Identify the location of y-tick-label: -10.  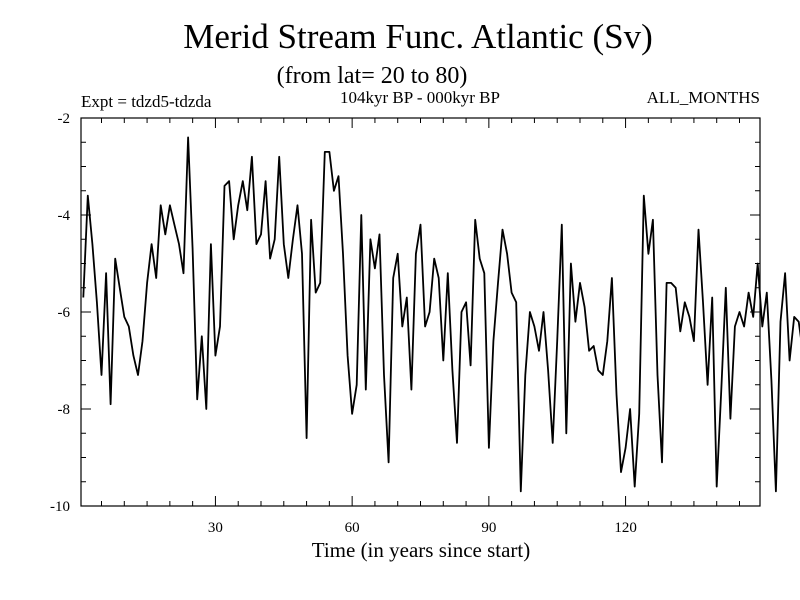
(60, 507).